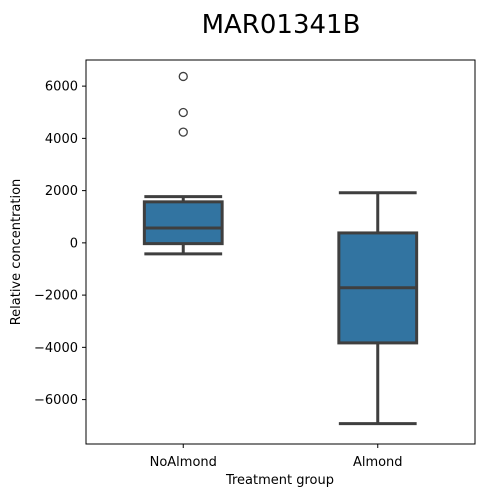  I want to click on iqr-box, so click(183, 223).